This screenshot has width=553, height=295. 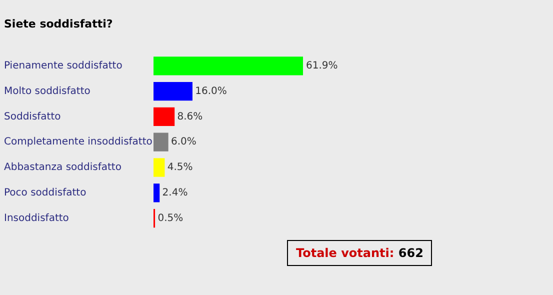 I want to click on data-label: 4.5%, so click(x=180, y=168).